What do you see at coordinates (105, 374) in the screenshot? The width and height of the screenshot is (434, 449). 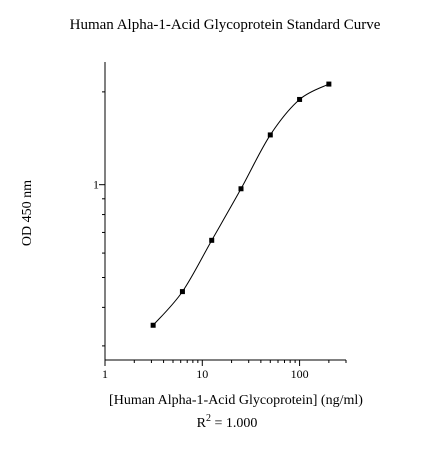 I see `x-tick-label: 1` at bounding box center [105, 374].